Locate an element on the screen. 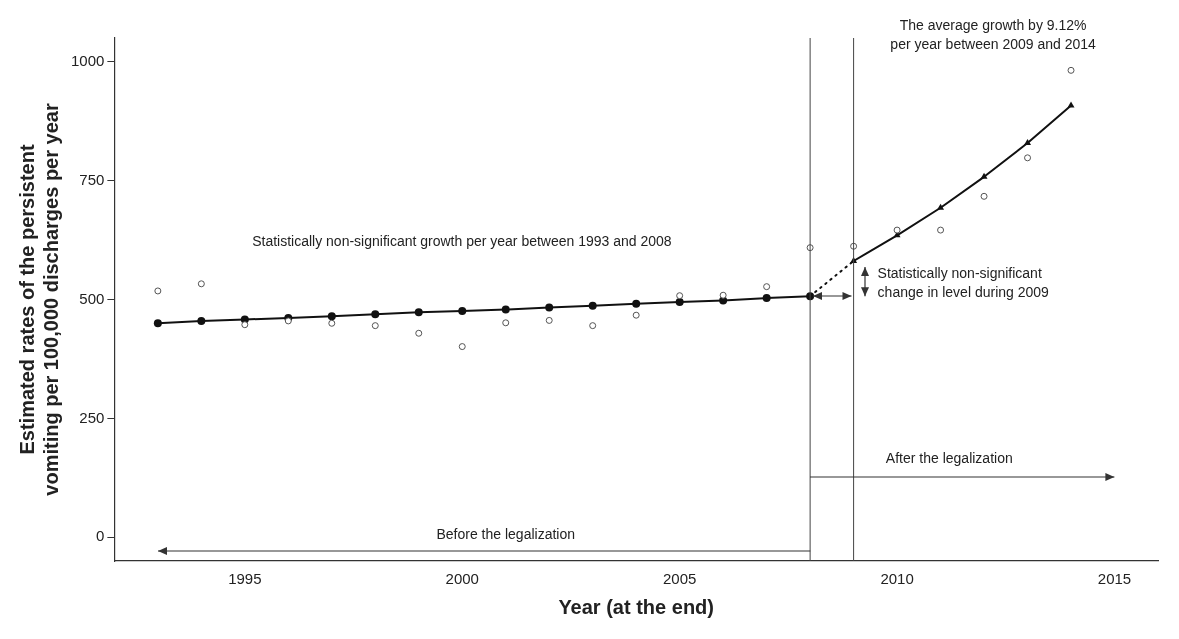 The image size is (1179, 639). annotation: Before the legalization is located at coordinates (505, 533).